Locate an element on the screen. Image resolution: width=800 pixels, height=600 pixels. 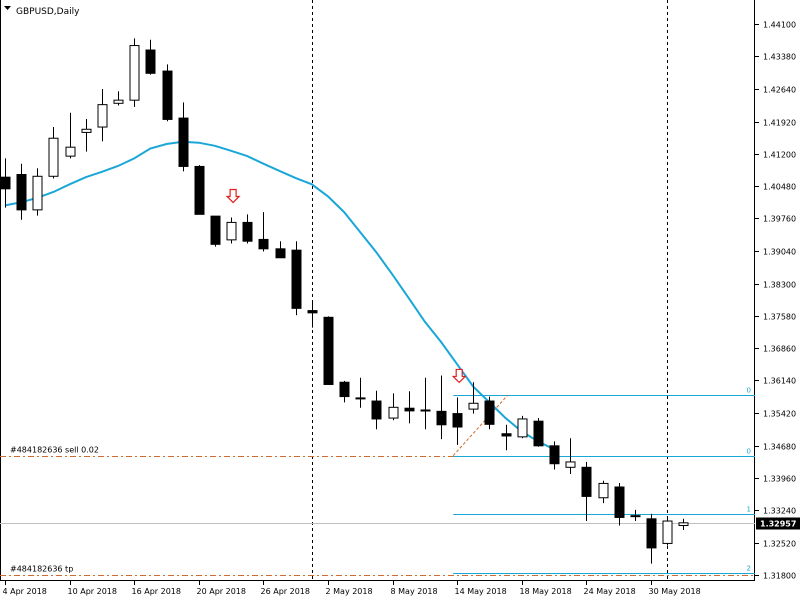
fibonacci-levels: 0 0 1 2 is located at coordinates (603, 480).